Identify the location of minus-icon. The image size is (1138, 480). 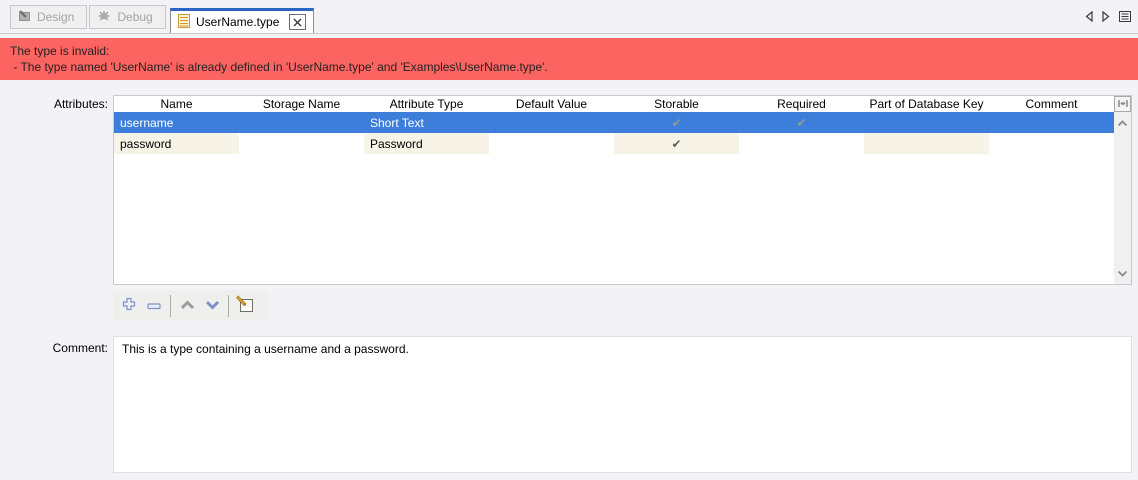
(154, 305).